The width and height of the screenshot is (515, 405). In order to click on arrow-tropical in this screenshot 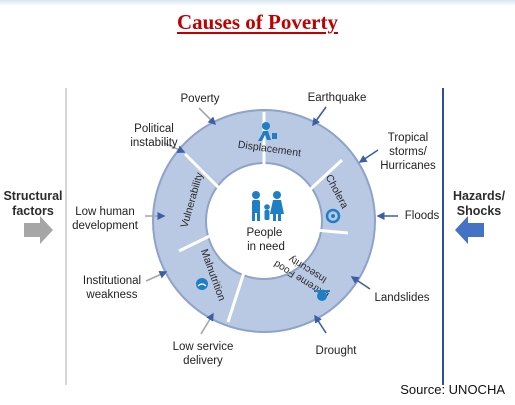, I will do `click(368, 156)`.